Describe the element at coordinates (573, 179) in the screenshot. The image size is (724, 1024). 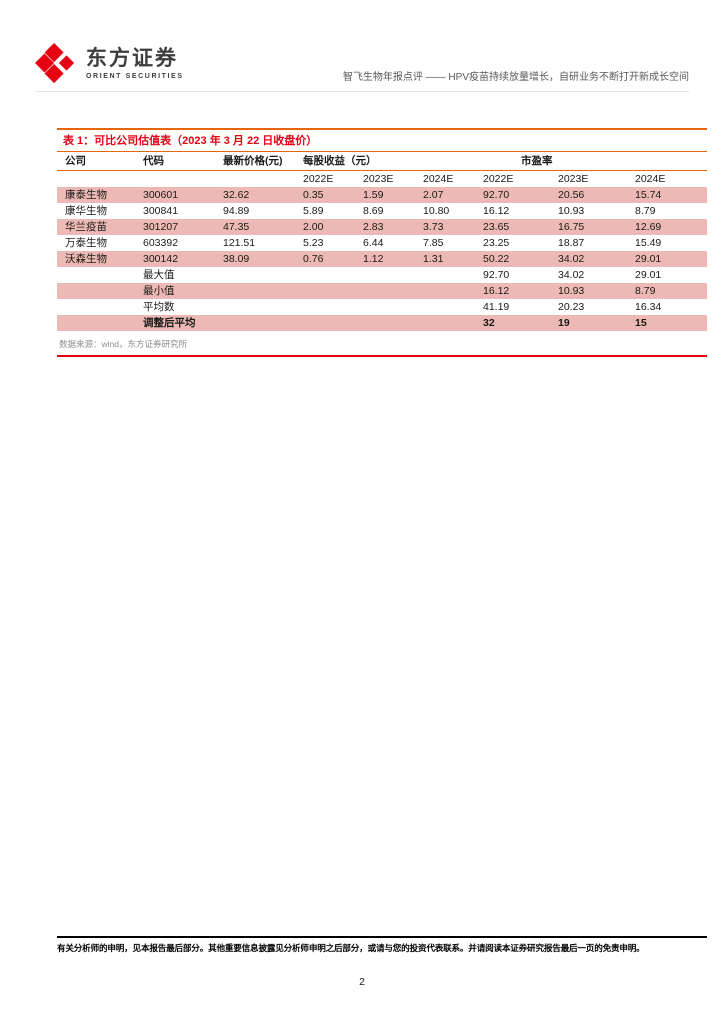
I see `subheader-pe-2023e: 2023E` at that location.